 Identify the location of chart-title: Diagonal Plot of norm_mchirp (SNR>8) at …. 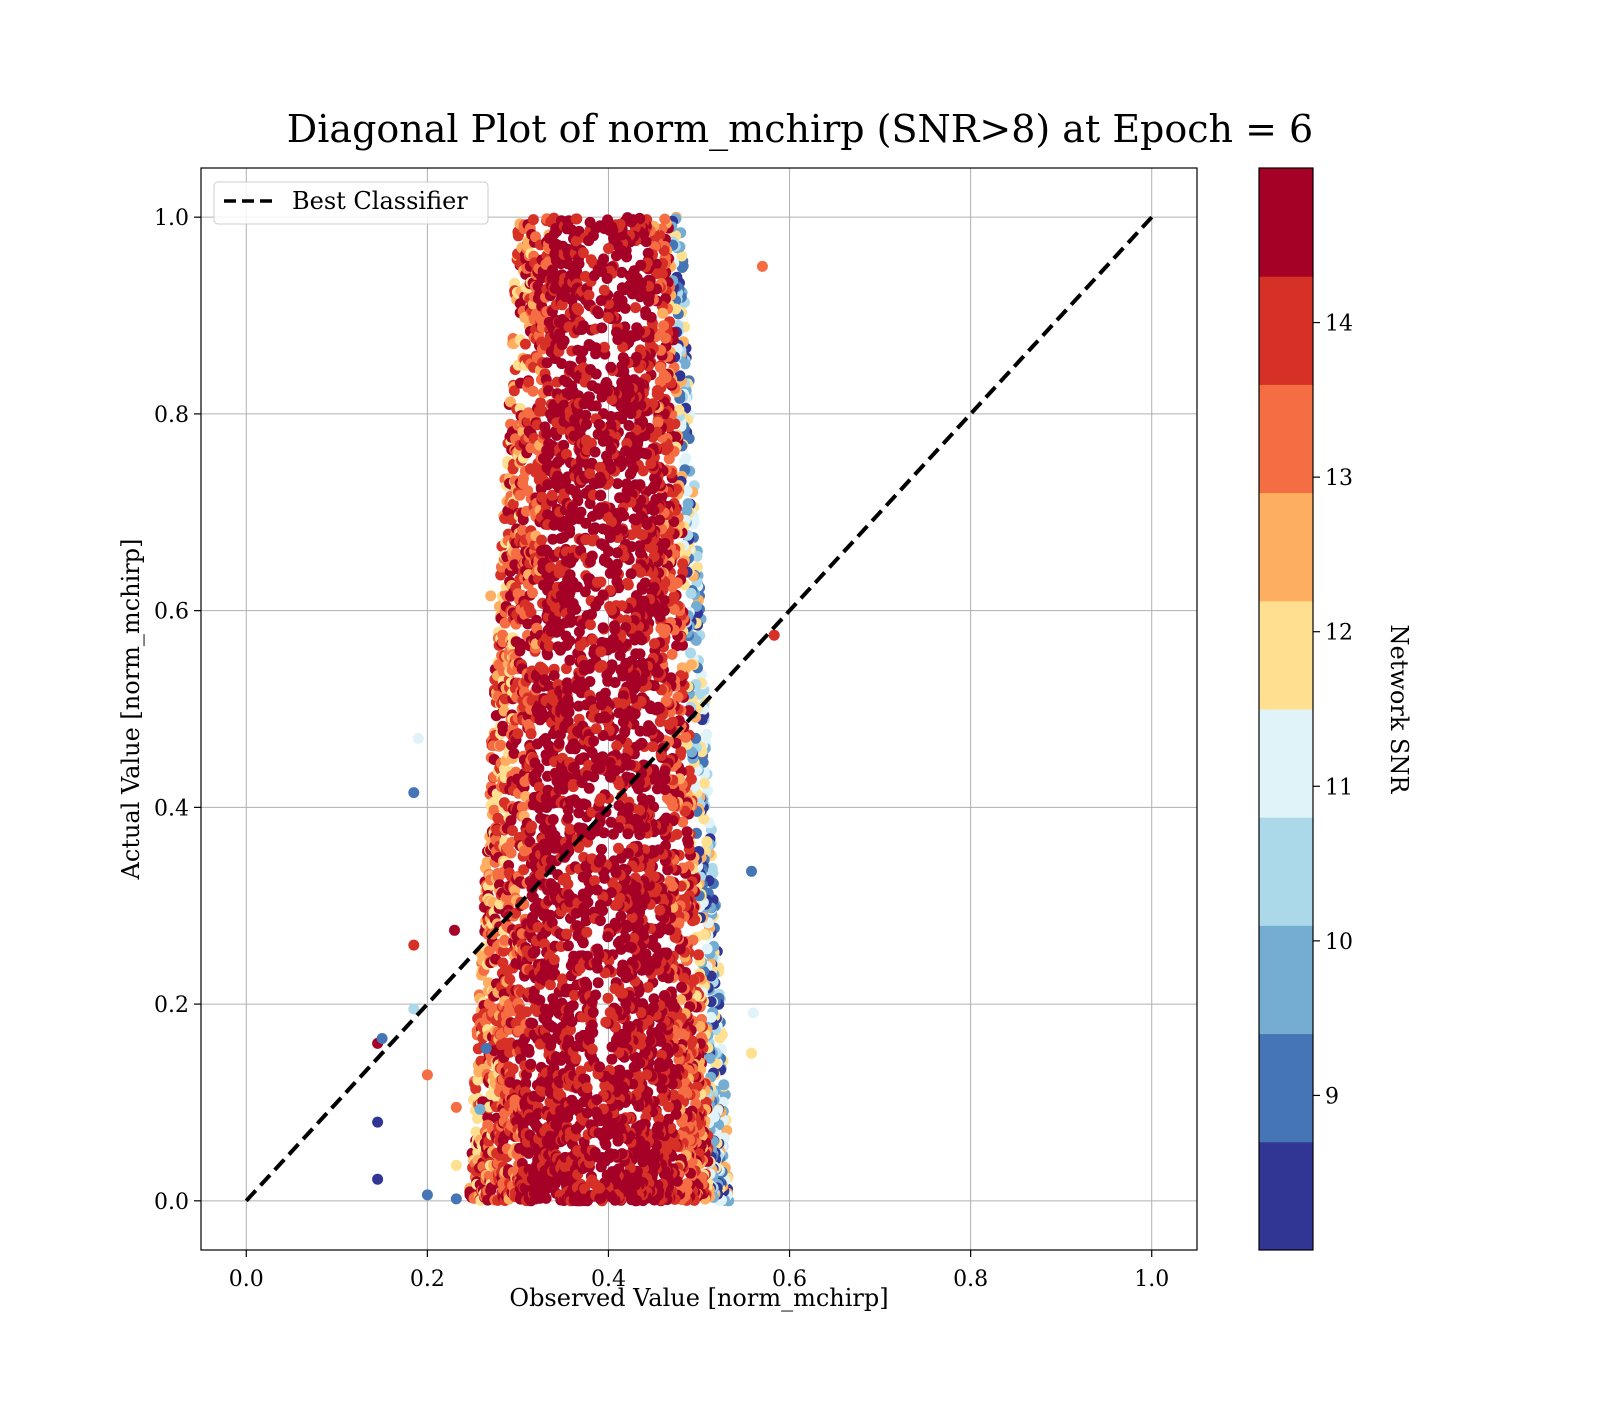
(800, 129).